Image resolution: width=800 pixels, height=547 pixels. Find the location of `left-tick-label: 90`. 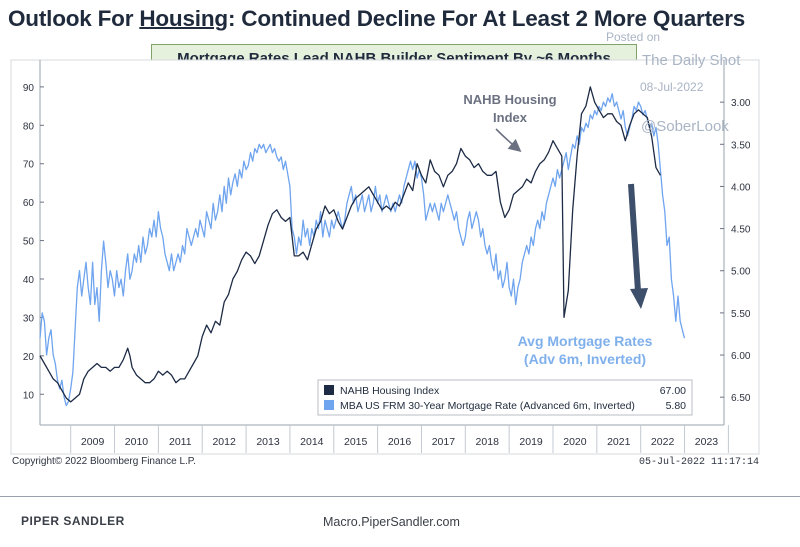

left-tick-label: 90 is located at coordinates (29, 88).